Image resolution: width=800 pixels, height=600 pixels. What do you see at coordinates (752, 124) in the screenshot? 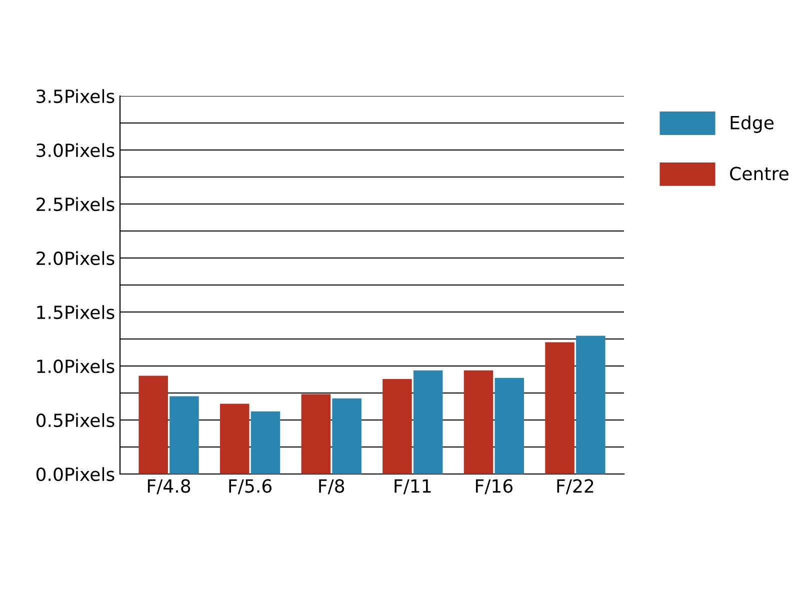
I see `legend-label: Edge` at bounding box center [752, 124].